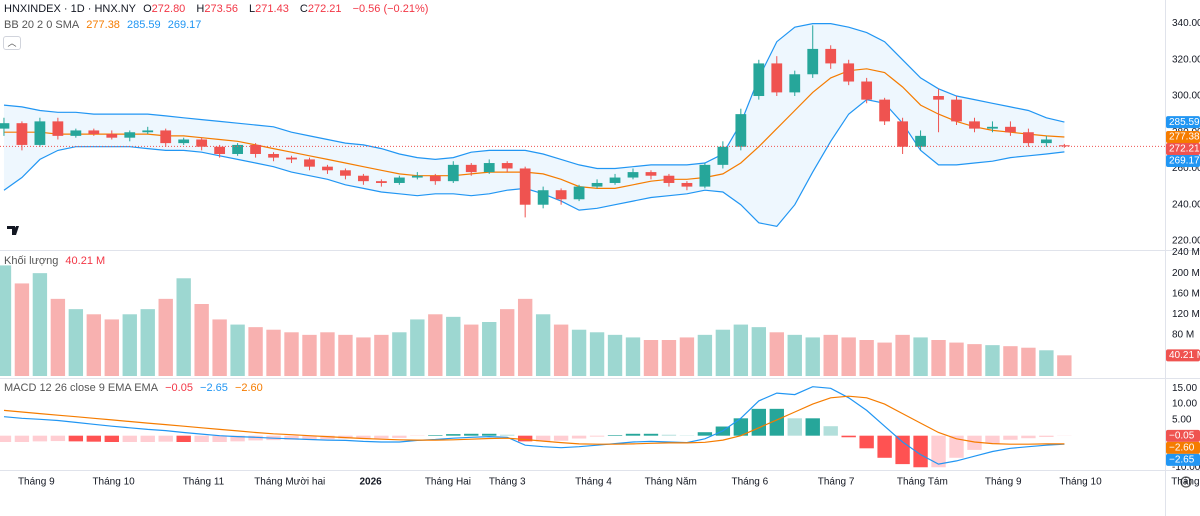  I want to click on ohlc: H273.56, so click(219, 9).